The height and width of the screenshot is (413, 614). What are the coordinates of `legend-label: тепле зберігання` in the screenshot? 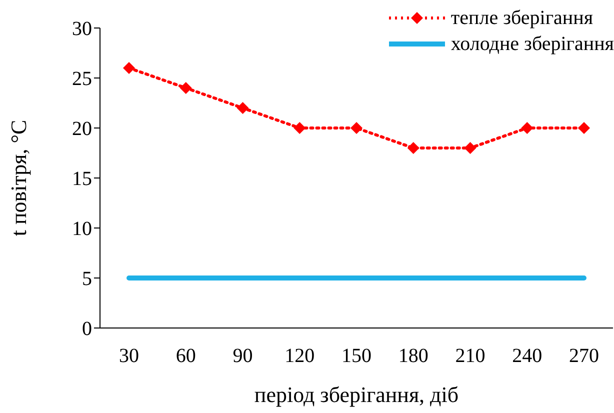 It's located at (522, 18).